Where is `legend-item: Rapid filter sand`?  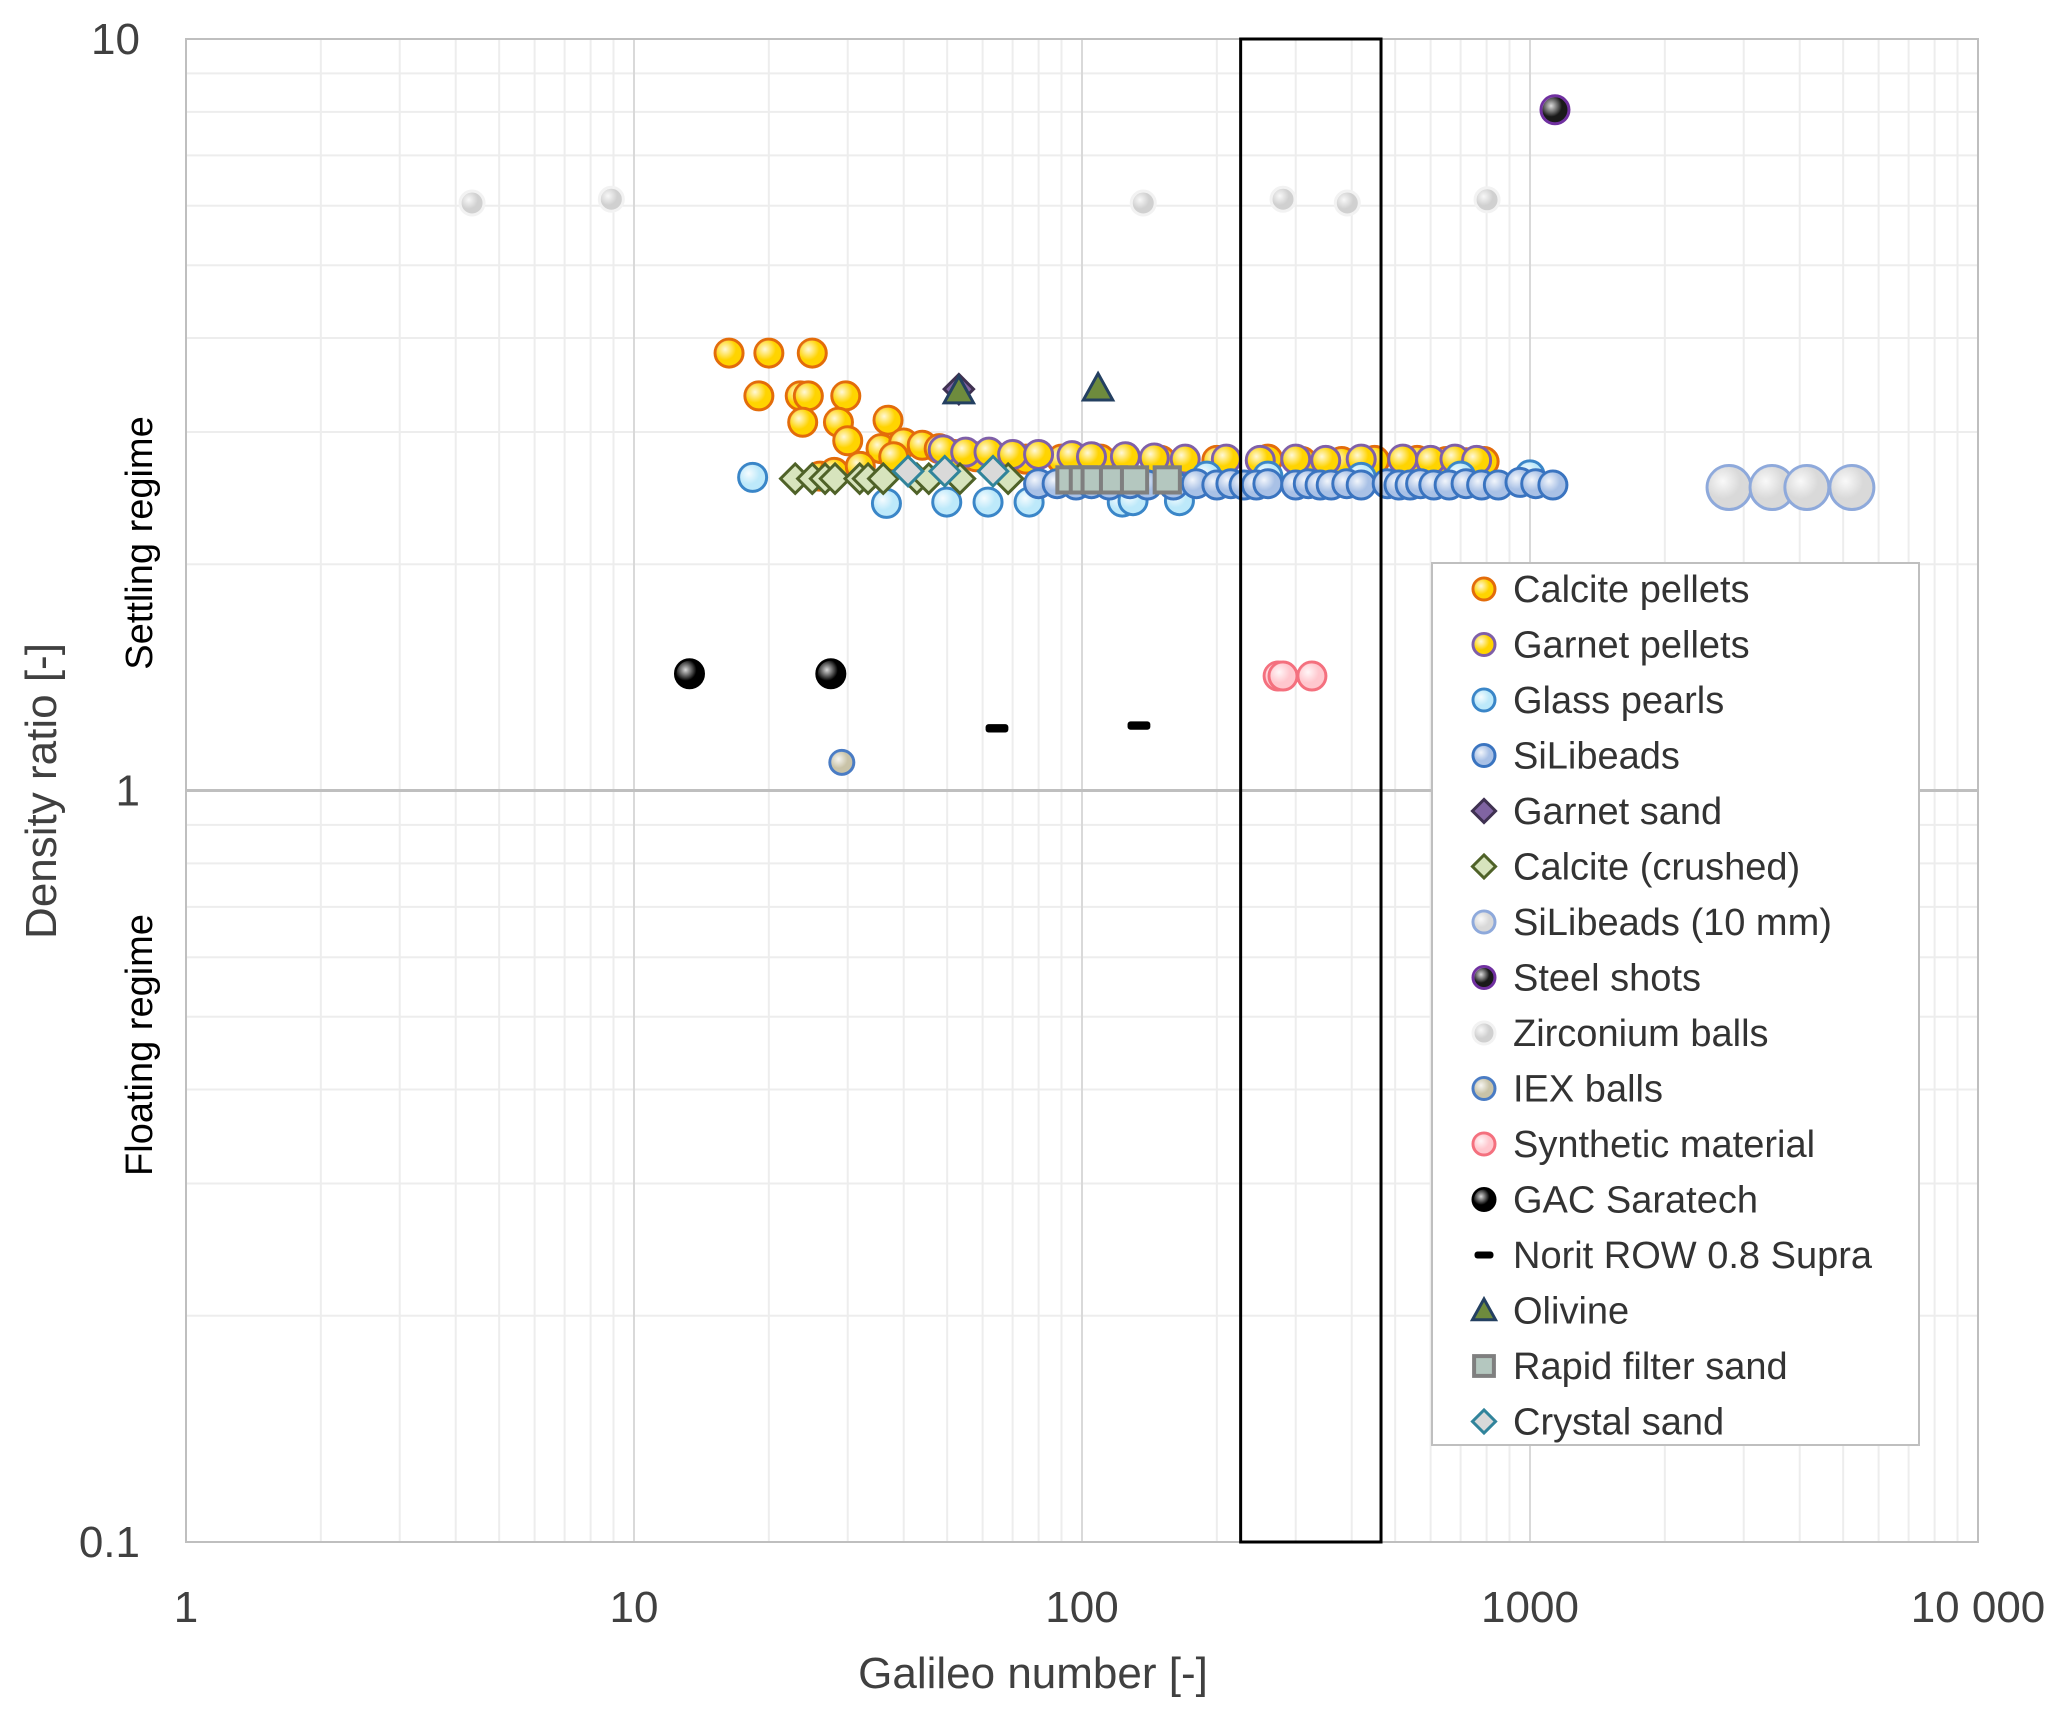
legend-item: Rapid filter sand is located at coordinates (1630, 1367).